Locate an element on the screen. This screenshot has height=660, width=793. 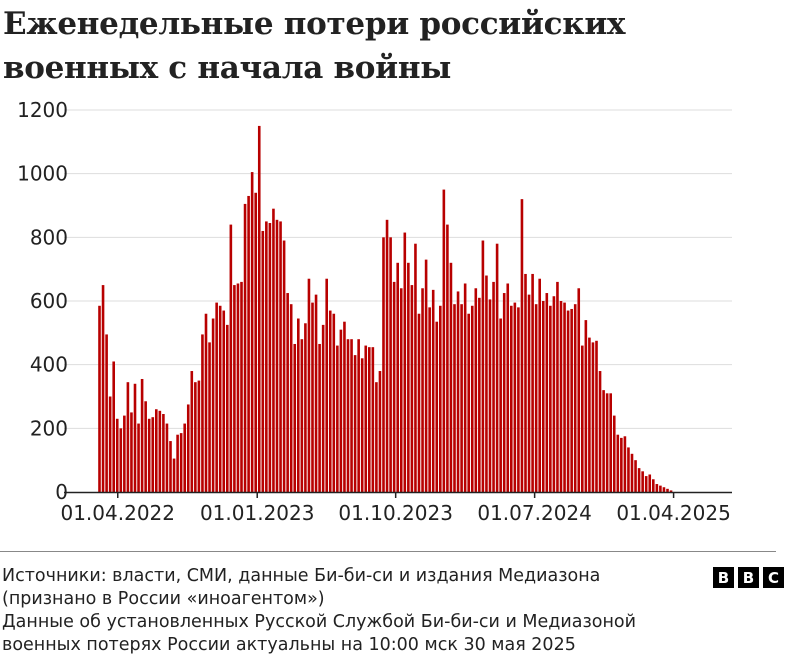
y-tick-label: 800 is located at coordinates (49, 237).